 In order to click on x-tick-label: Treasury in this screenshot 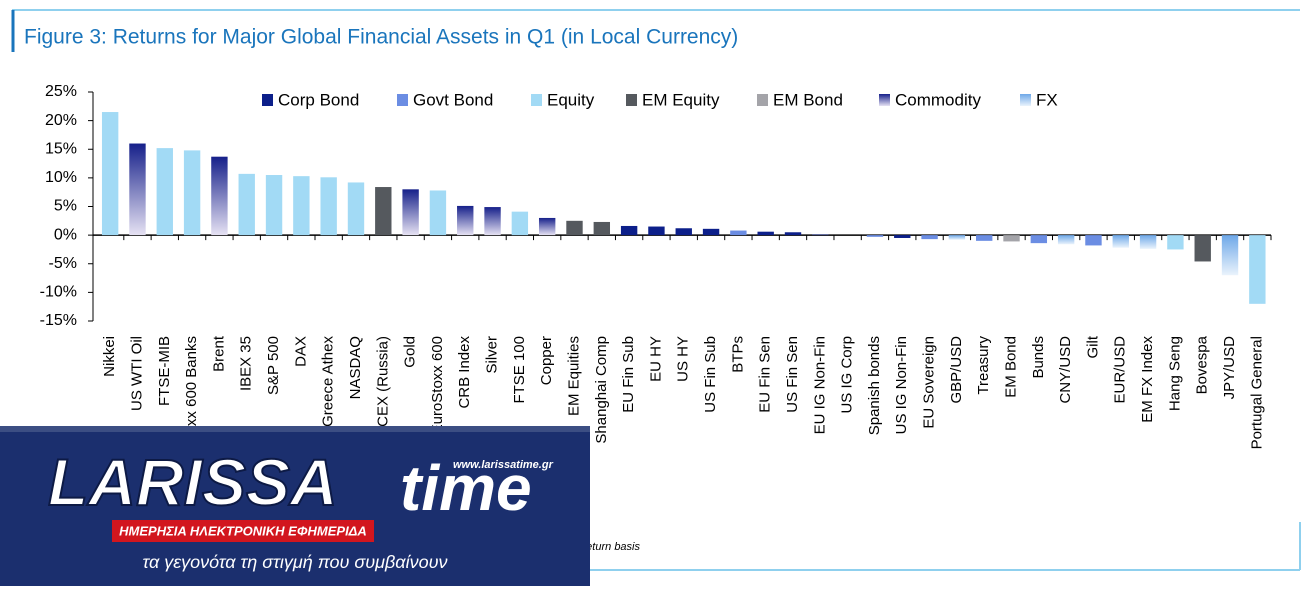, I will do `click(983, 365)`.